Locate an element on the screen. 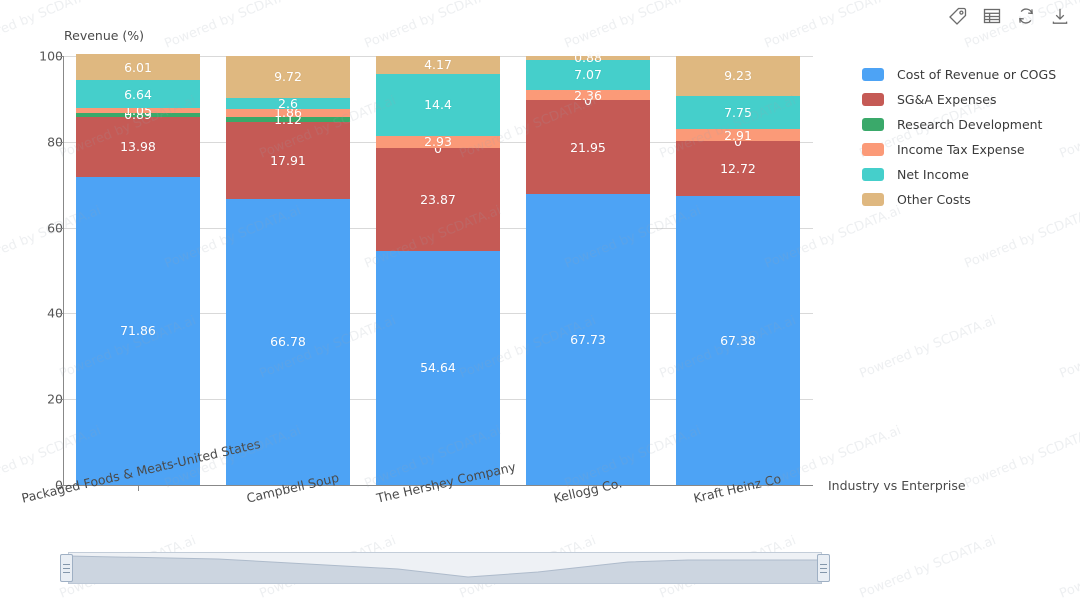 The width and height of the screenshot is (1080, 600). bar-segment-label: 2.91 is located at coordinates (738, 135).